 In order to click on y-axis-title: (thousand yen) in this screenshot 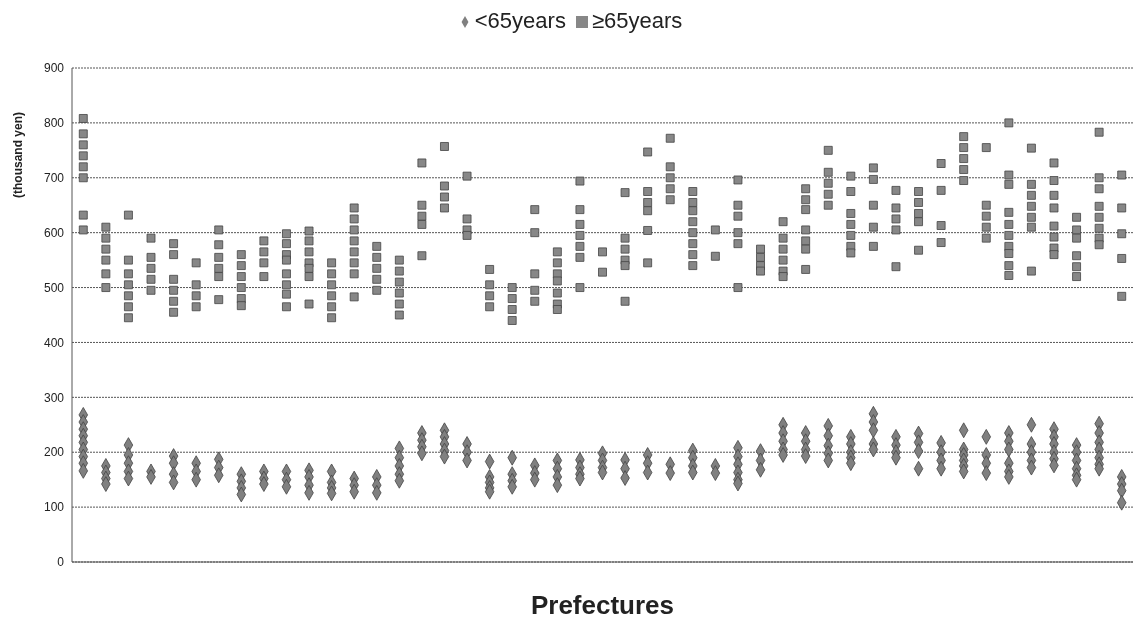, I will do `click(18, 155)`.